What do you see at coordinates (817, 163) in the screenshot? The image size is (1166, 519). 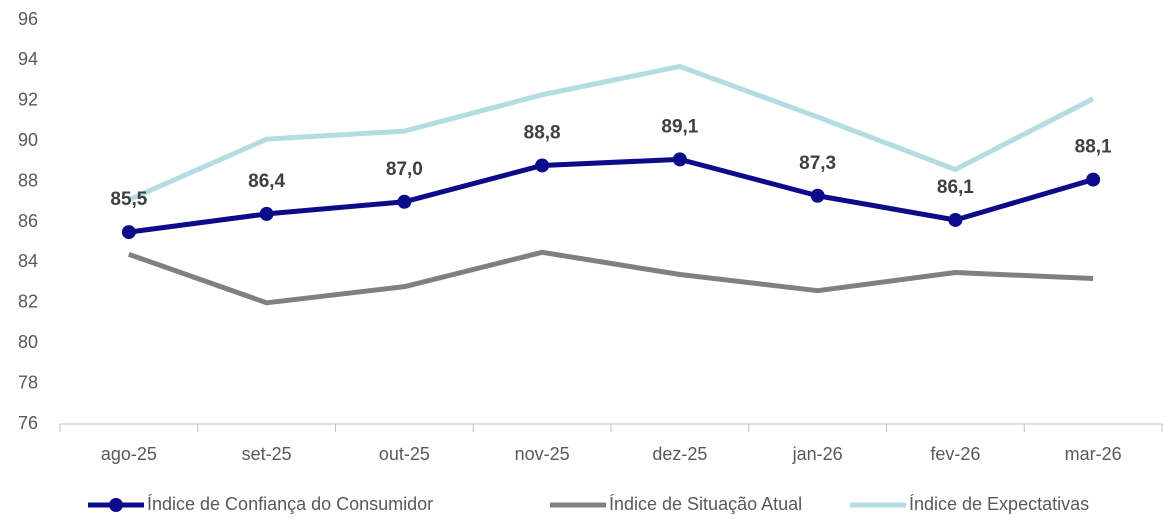 I see `data-label: 87,3` at bounding box center [817, 163].